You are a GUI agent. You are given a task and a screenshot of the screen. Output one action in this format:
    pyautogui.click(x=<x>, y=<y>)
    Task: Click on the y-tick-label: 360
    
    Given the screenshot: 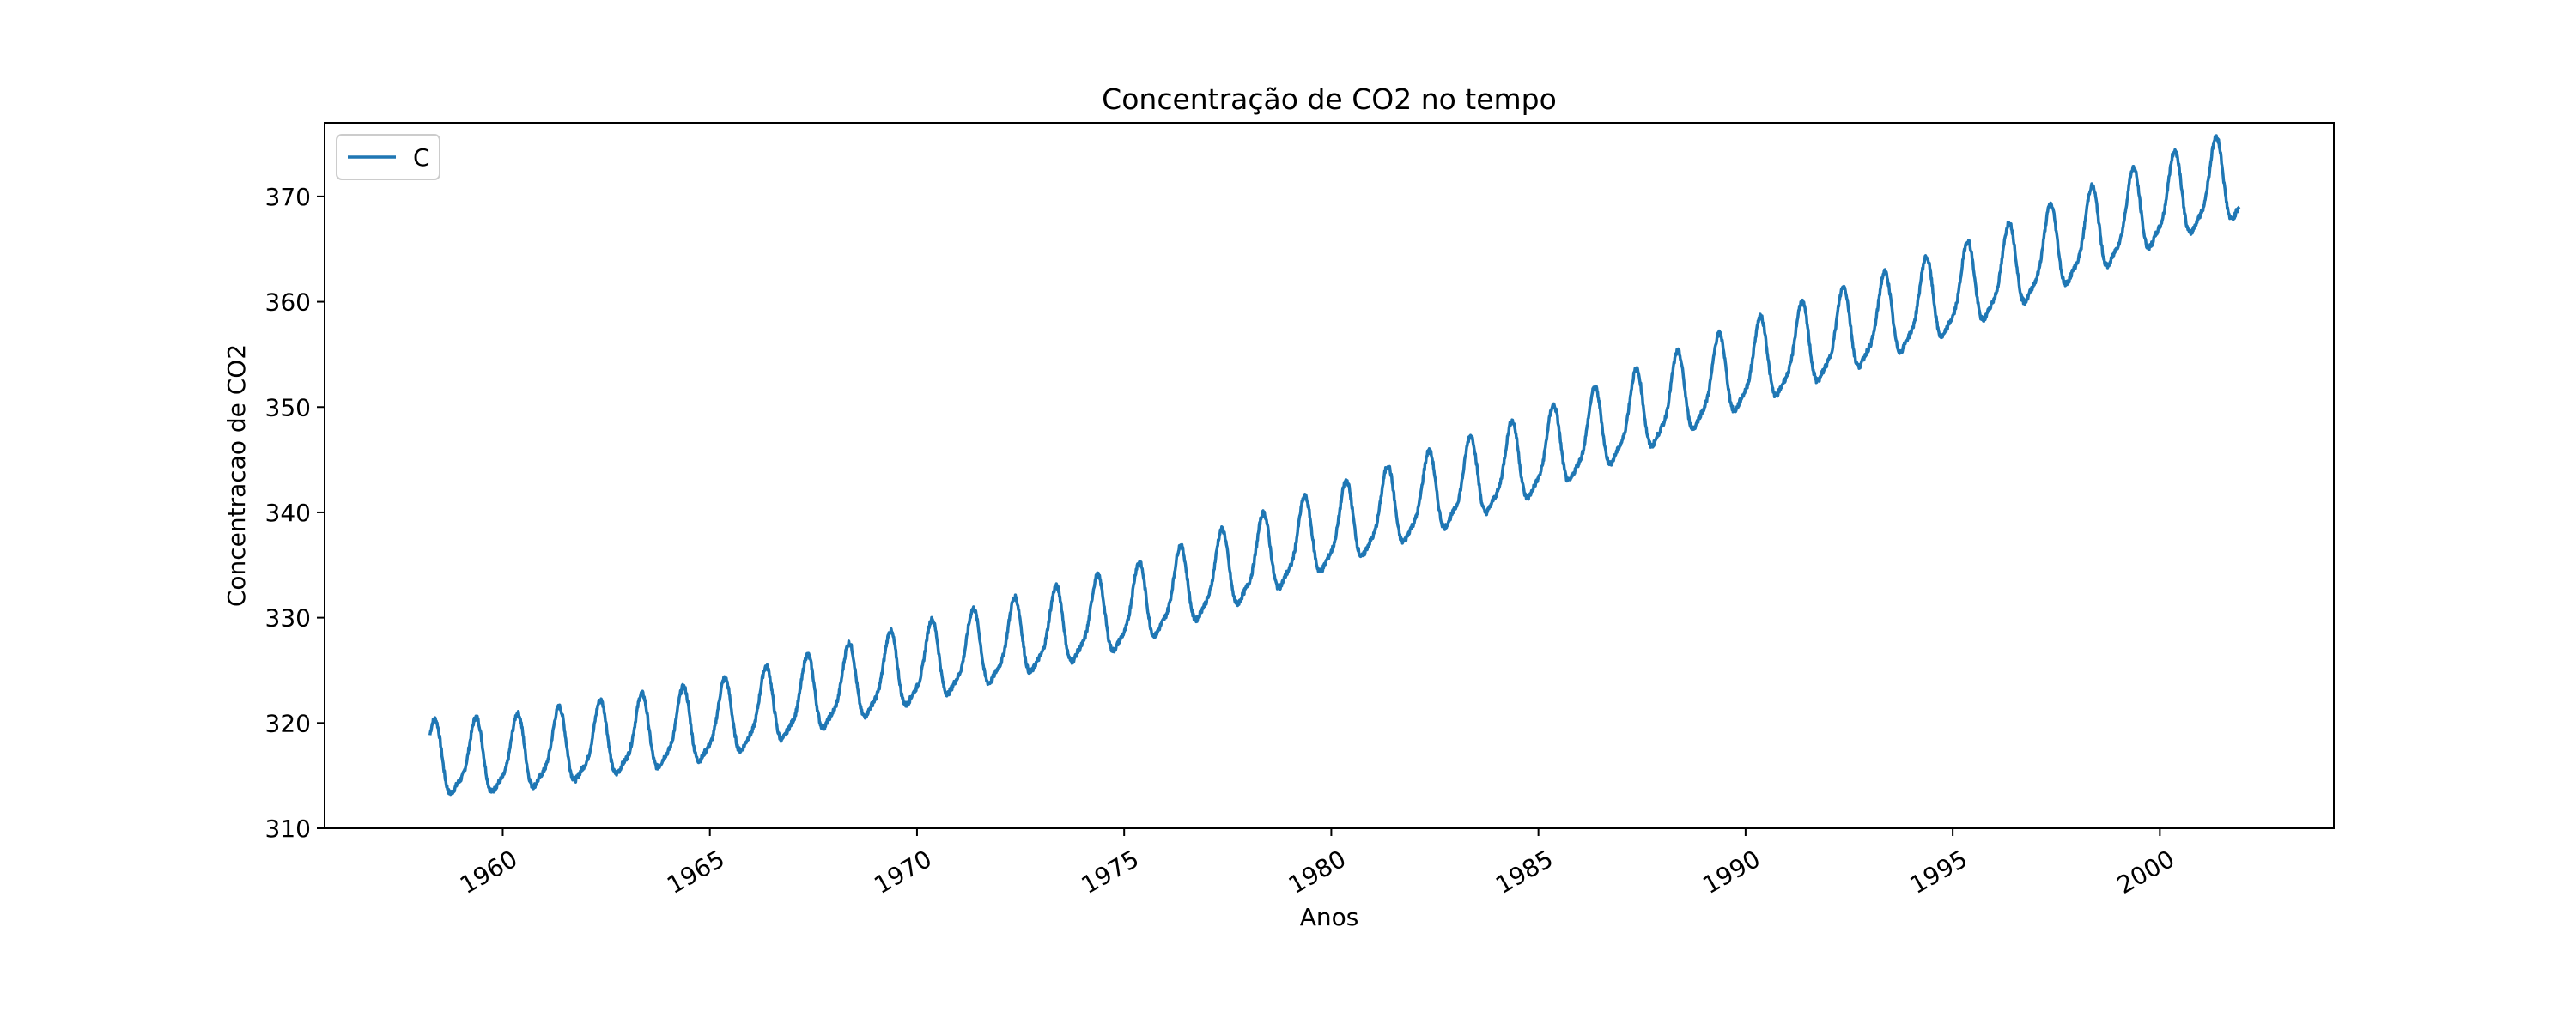 What is the action you would take?
    pyautogui.click(x=288, y=302)
    